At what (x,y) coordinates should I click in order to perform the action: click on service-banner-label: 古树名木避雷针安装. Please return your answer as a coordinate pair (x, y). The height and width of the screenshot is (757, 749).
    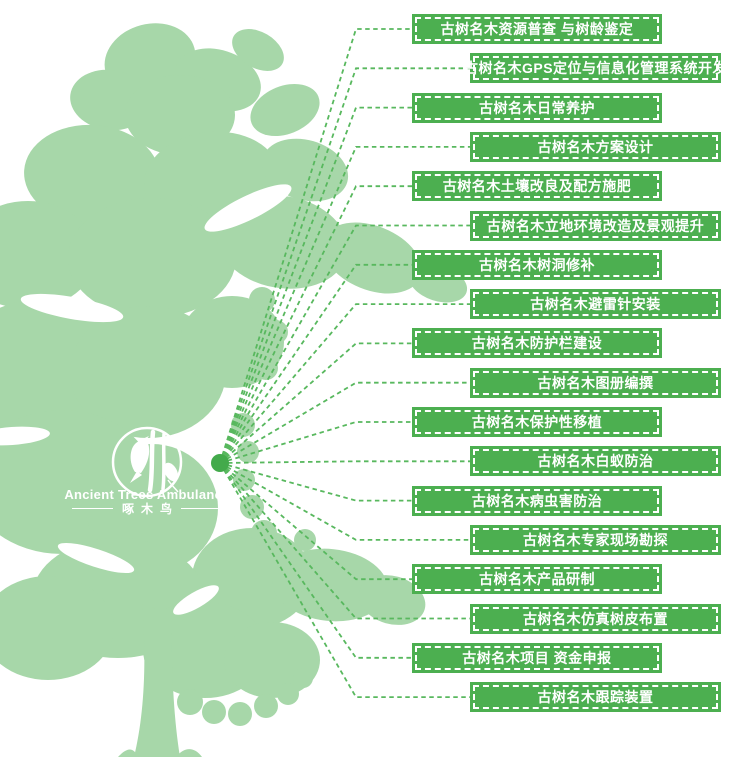
    Looking at the image, I should click on (595, 304).